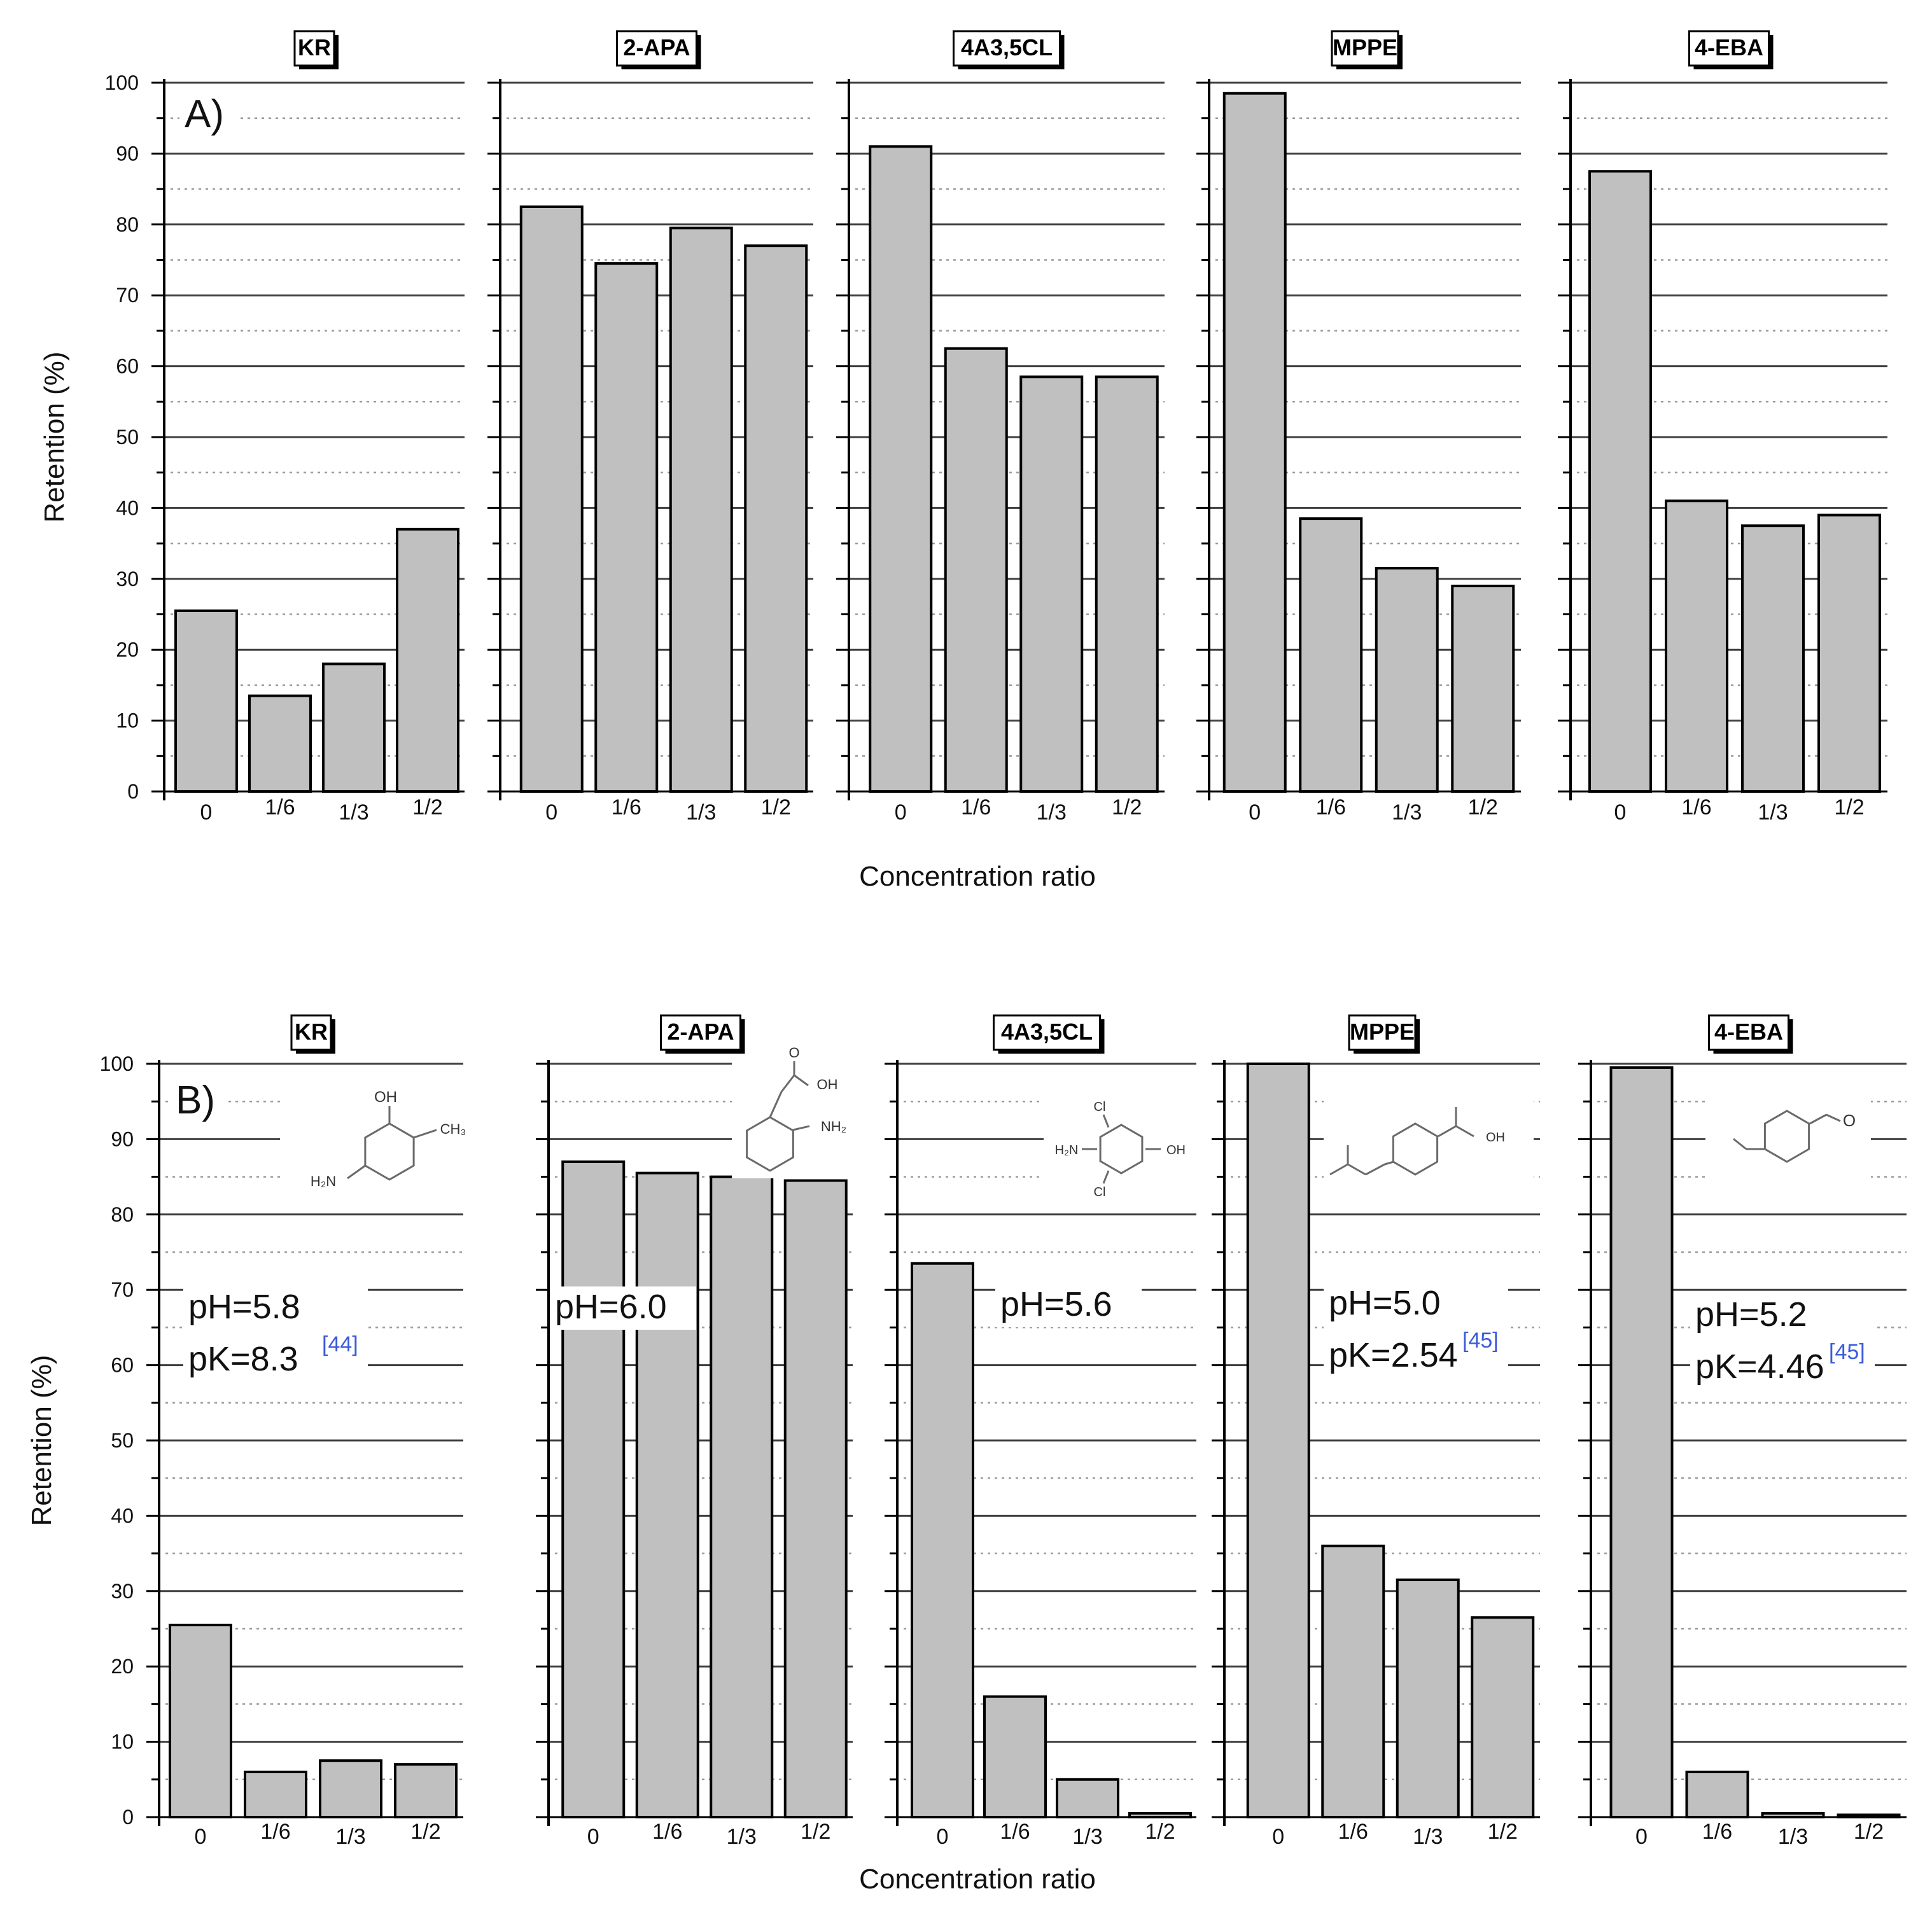 The height and width of the screenshot is (1917, 1932). I want to click on panel-b-subplot-4a3-5cl: 0 1/6 1/3 1/2 4A3,5CL pH=5.6, so click(1040, 1431).